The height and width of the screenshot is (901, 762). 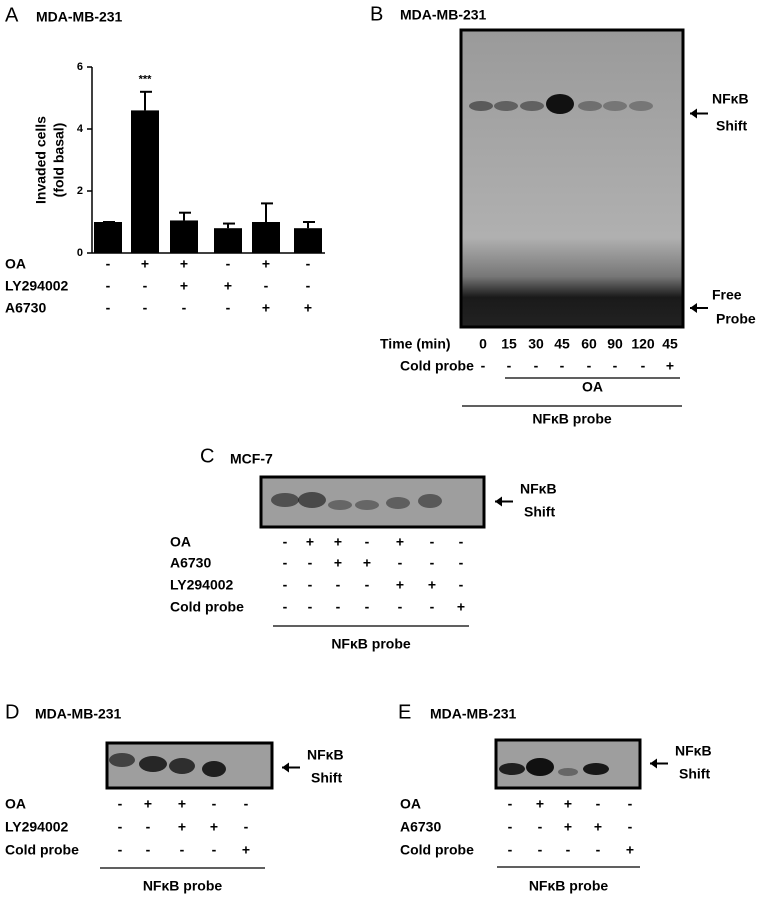 I want to click on sign: 0, so click(x=483, y=344).